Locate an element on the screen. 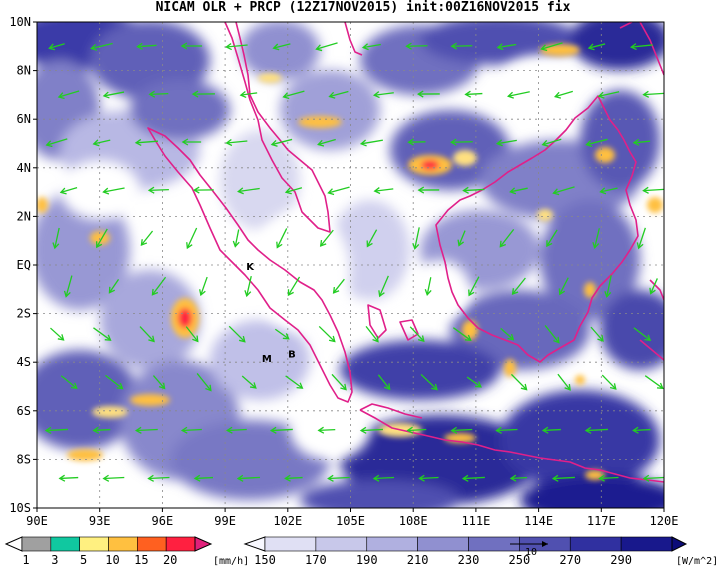 This screenshot has height=571, width=726. place-labels: K M B is located at coordinates (270, 313).